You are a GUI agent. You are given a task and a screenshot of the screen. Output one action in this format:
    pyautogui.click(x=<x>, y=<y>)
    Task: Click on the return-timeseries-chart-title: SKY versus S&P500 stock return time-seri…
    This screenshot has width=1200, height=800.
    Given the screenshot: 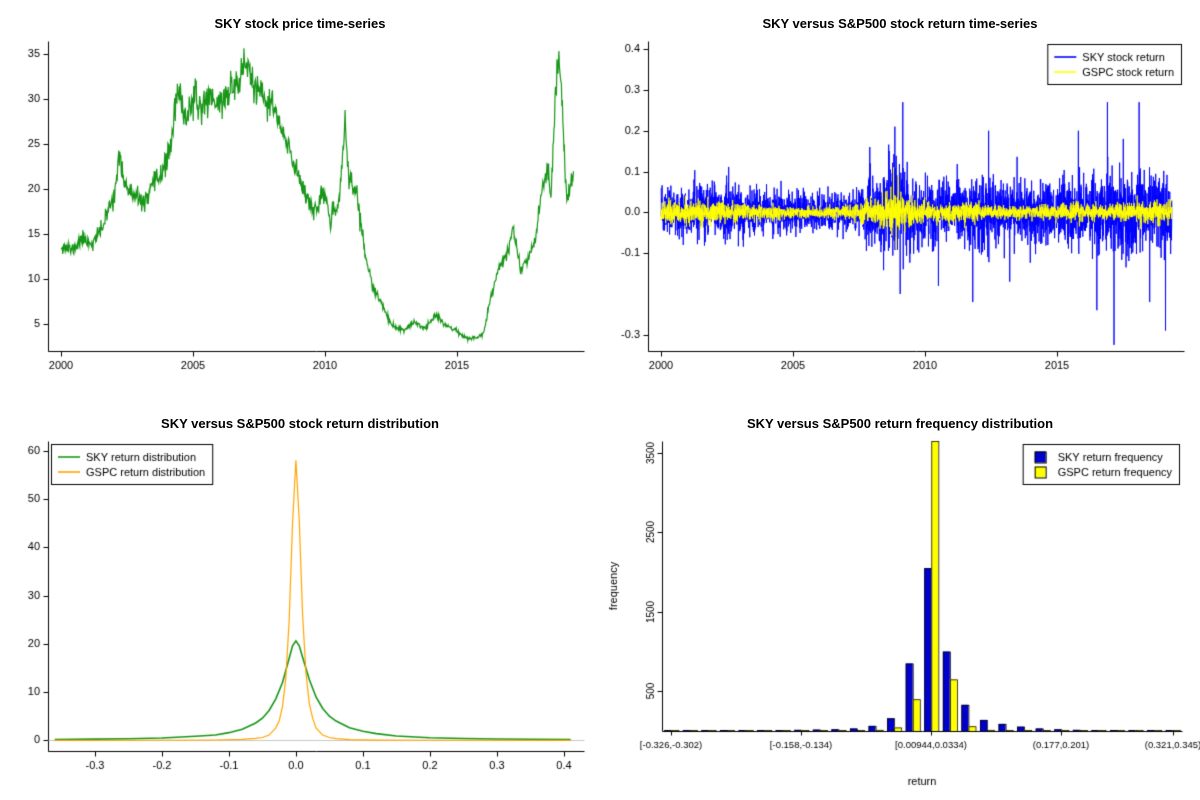 What is the action you would take?
    pyautogui.click(x=900, y=23)
    